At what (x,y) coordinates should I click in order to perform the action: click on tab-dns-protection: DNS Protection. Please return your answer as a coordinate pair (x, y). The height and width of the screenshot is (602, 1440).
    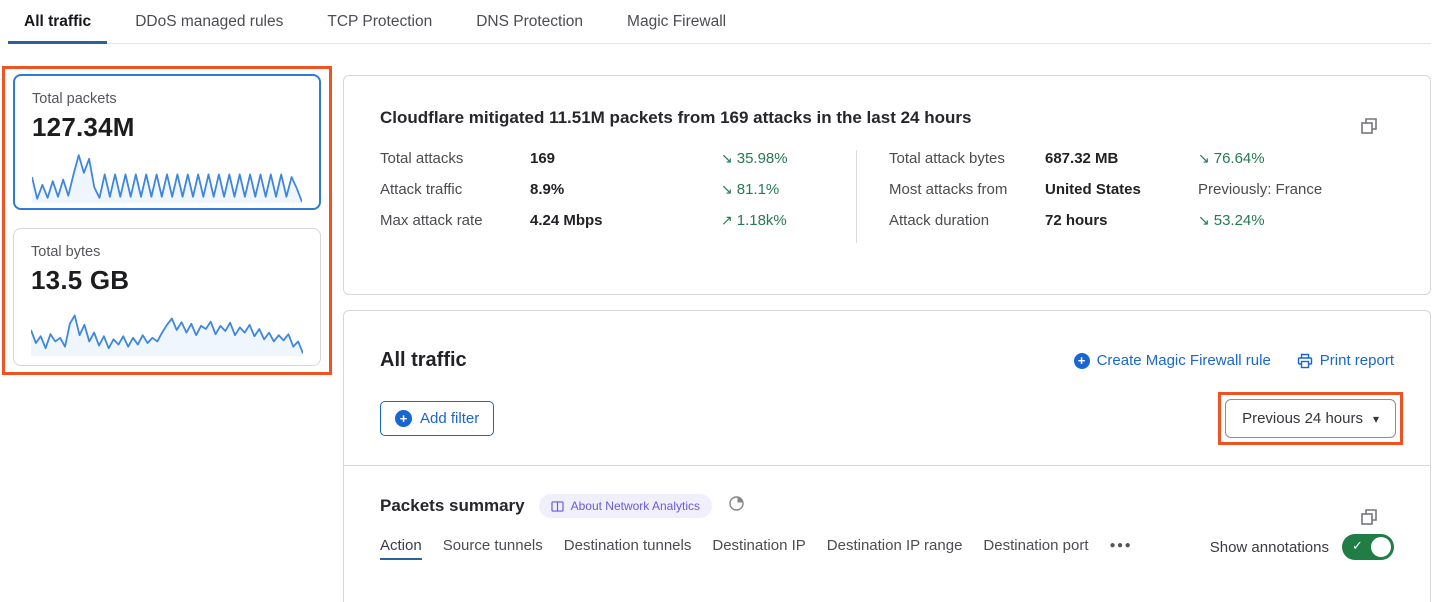
    Looking at the image, I should click on (529, 22).